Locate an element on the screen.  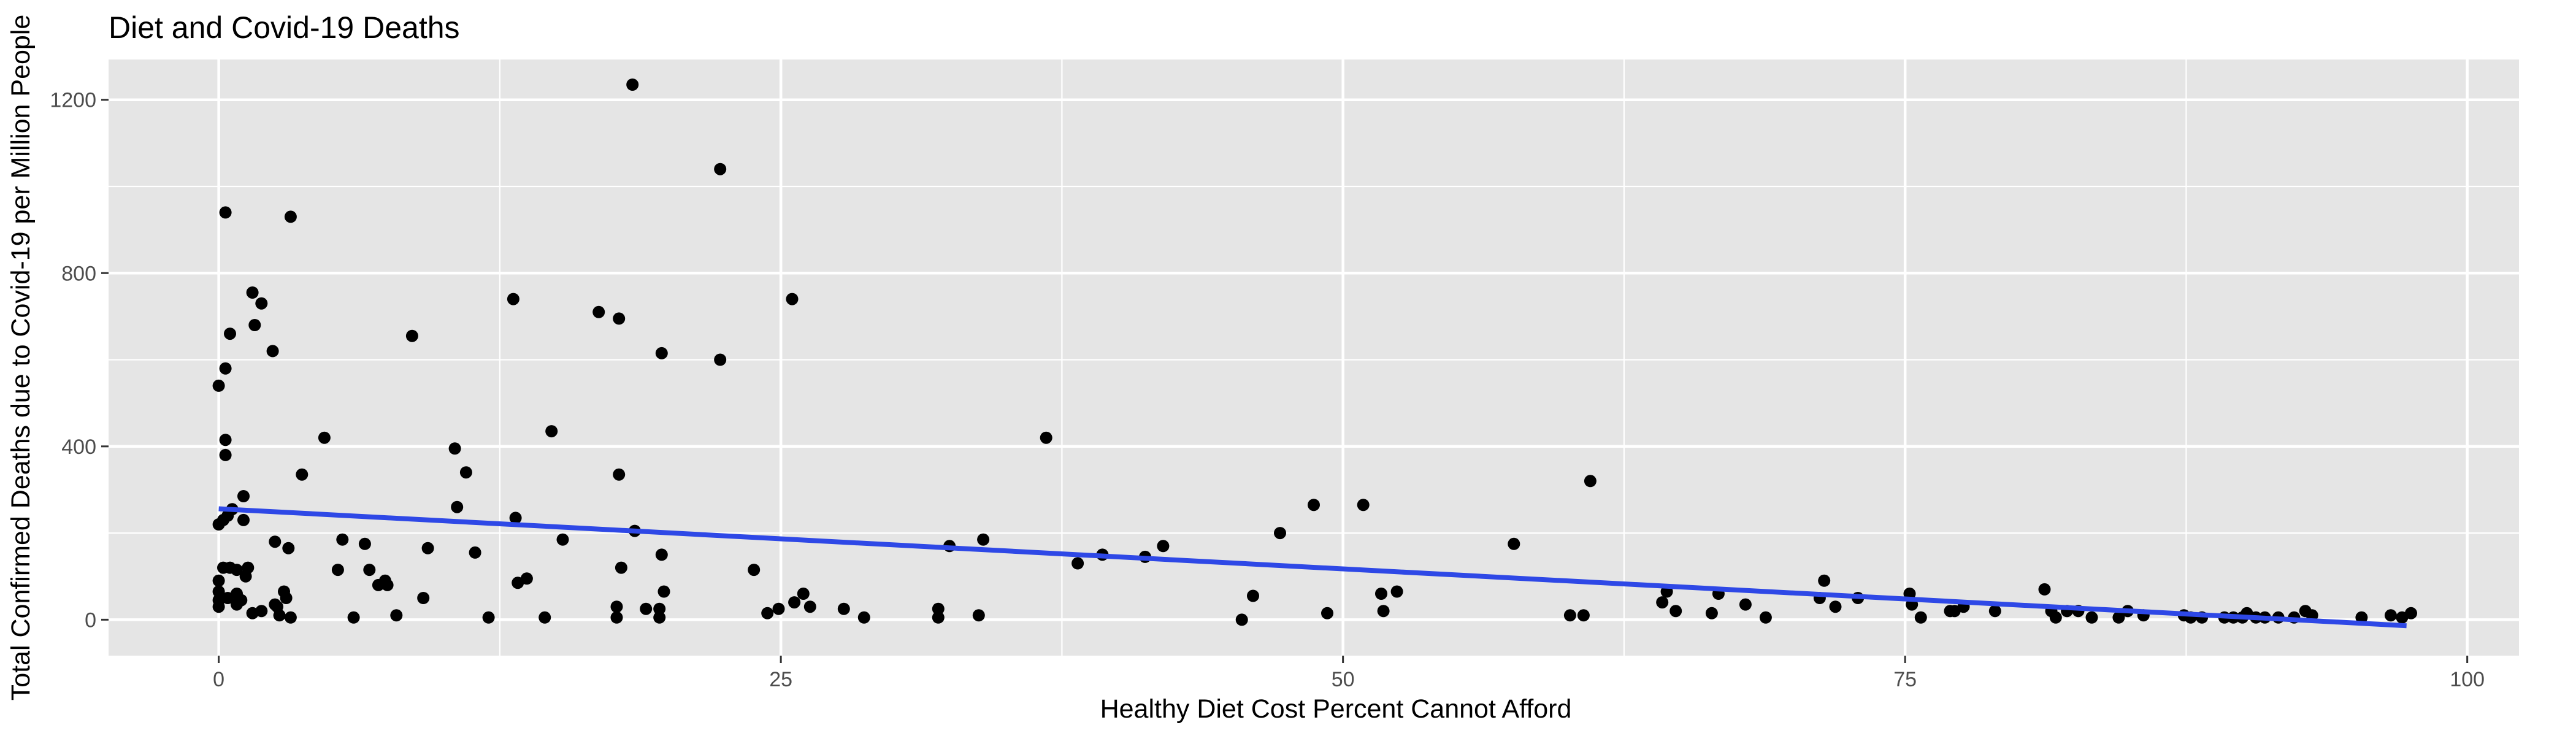
x-axis: 0 25 50 75 100 is located at coordinates (1349, 673).